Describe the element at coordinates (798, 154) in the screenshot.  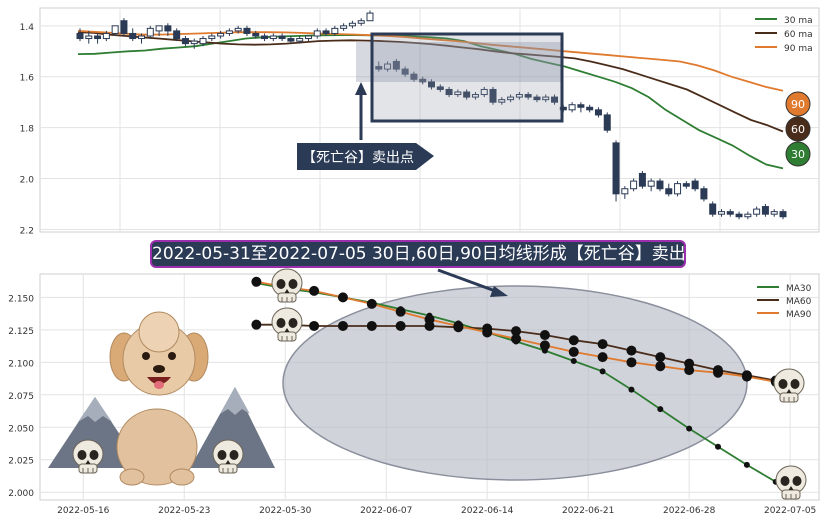
I see `badge-30-label: 30` at that location.